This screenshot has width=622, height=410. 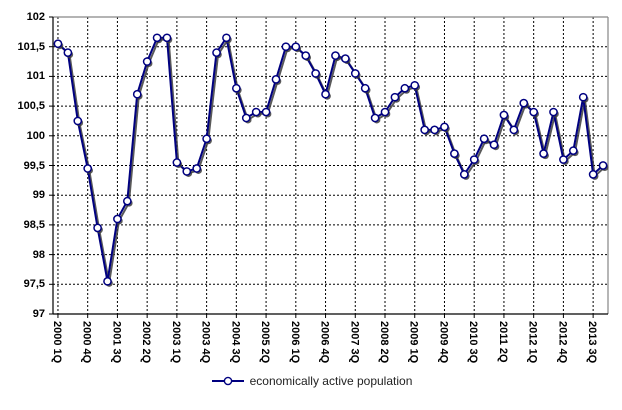 I want to click on y-axis-tick-label: 101,5, so click(x=31, y=46).